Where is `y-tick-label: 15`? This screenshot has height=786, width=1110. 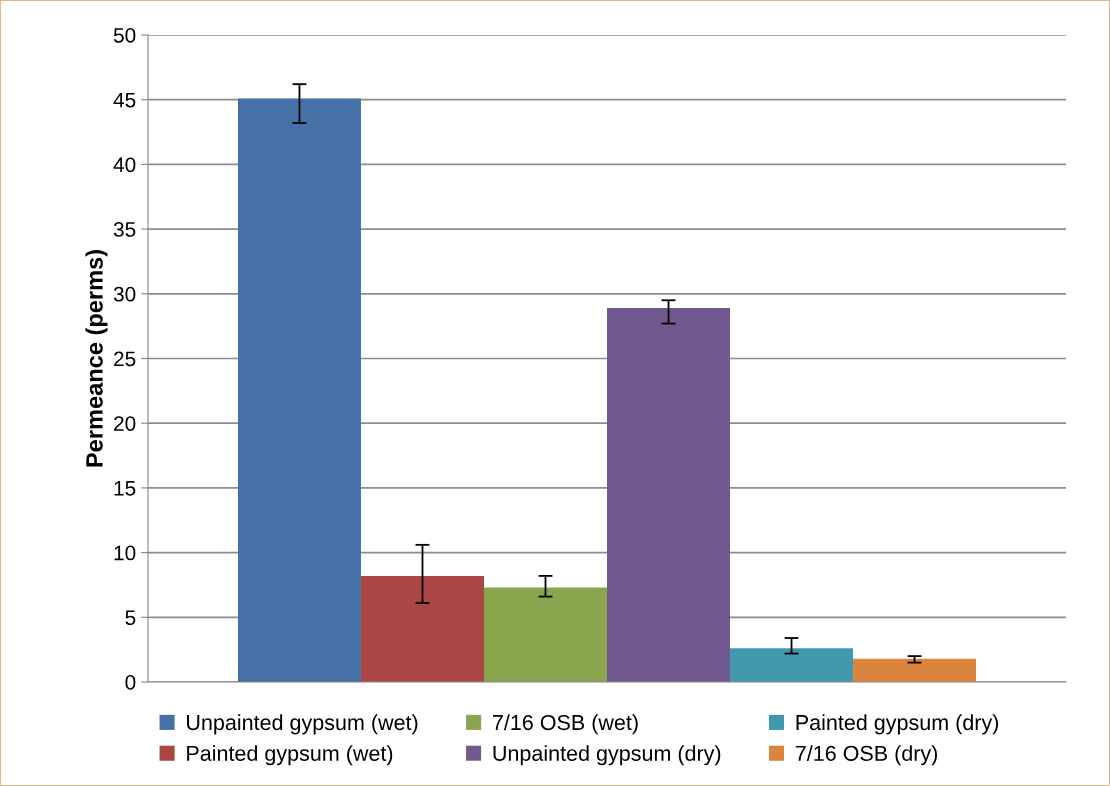 y-tick-label: 15 is located at coordinates (125, 488).